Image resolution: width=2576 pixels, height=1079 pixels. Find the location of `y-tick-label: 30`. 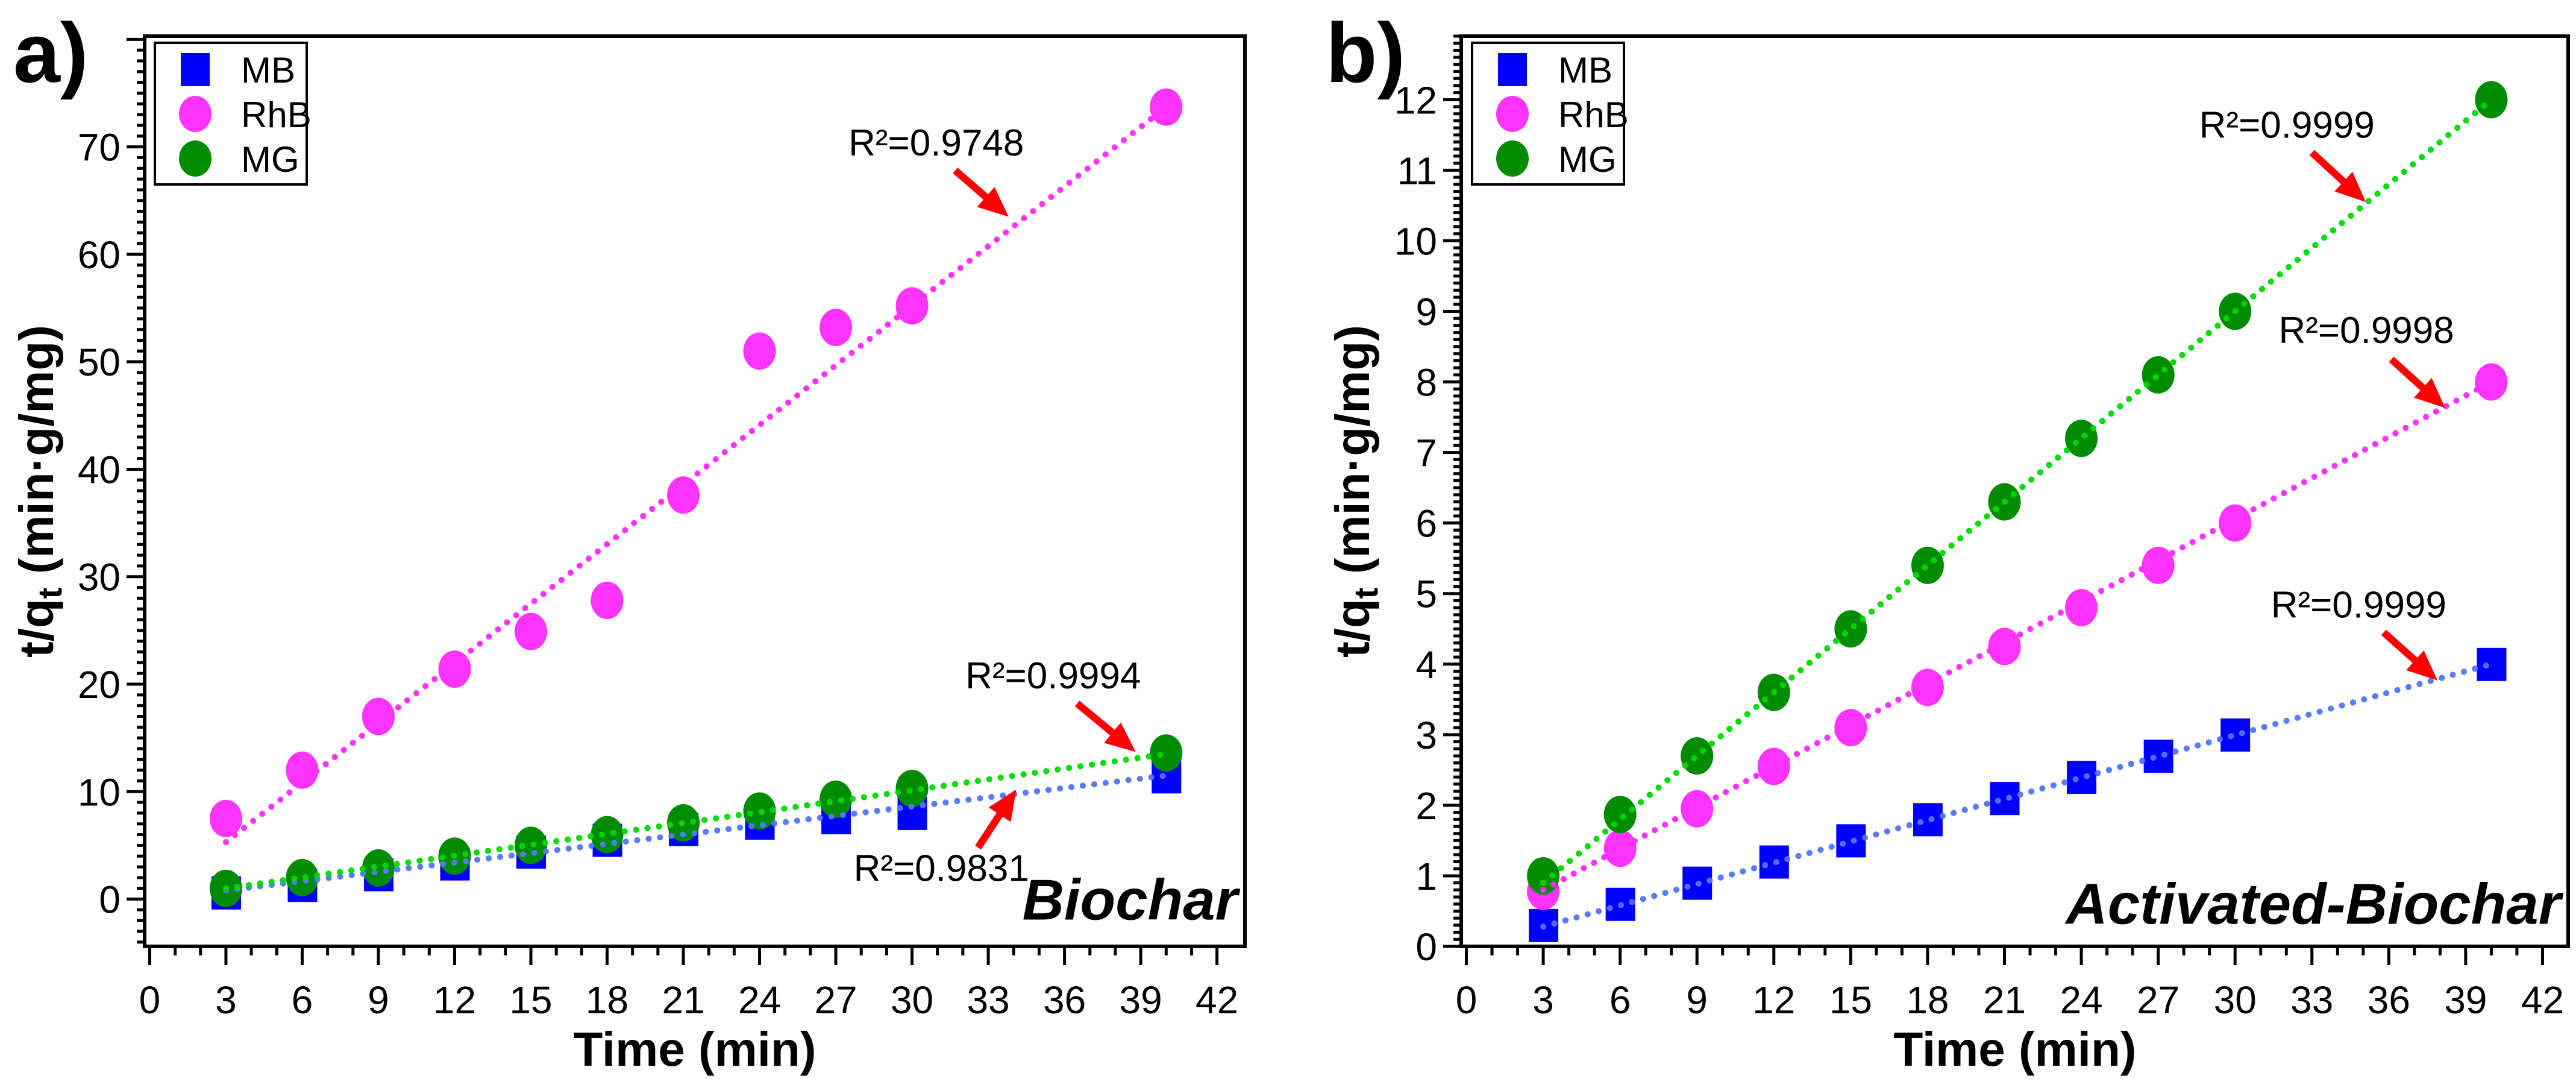

y-tick-label: 30 is located at coordinates (99, 577).